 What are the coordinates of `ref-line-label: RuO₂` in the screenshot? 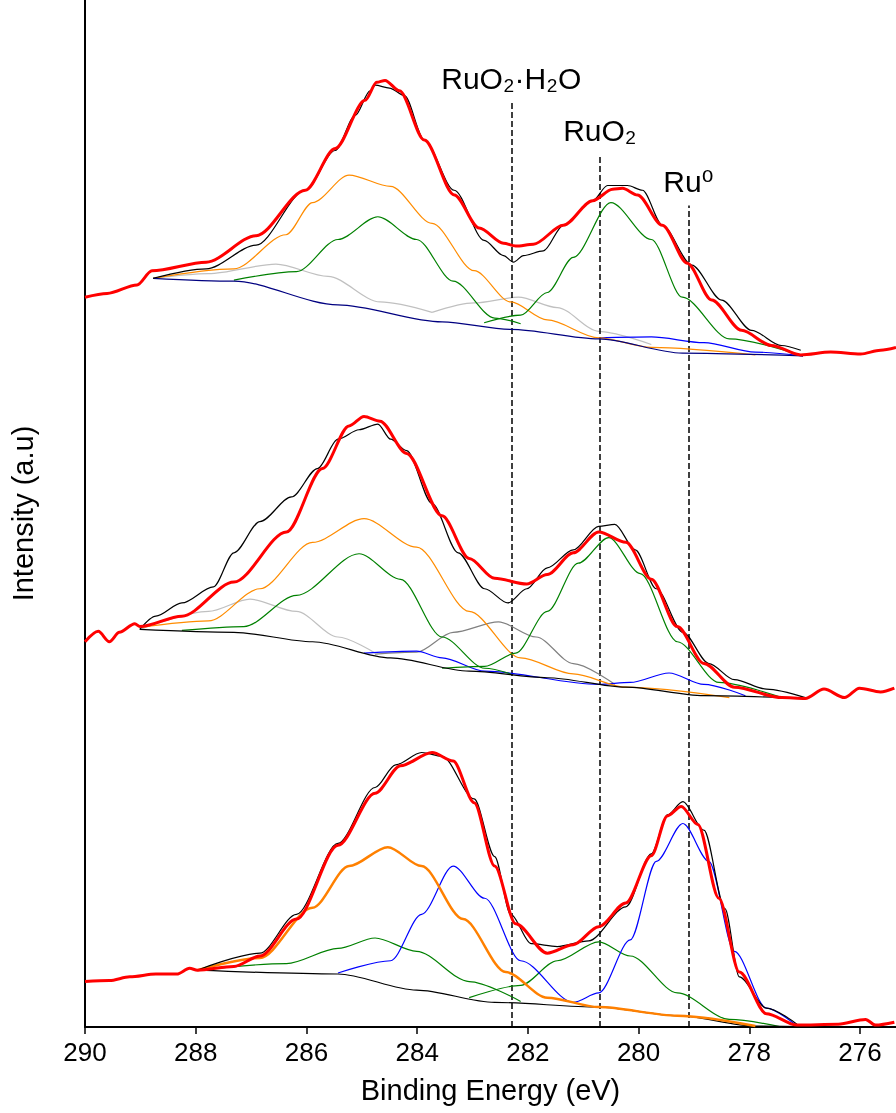 It's located at (600, 130).